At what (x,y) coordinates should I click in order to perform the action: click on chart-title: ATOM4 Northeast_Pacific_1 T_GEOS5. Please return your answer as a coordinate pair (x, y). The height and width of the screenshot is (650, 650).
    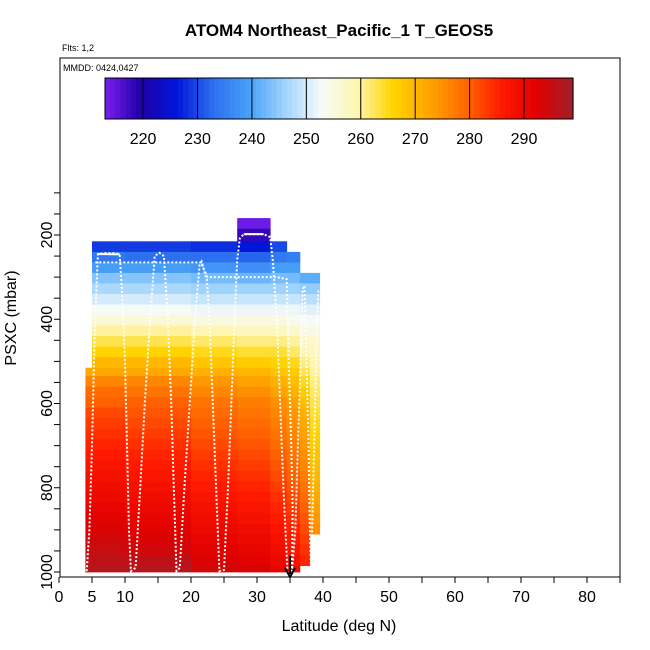
    Looking at the image, I should click on (339, 30).